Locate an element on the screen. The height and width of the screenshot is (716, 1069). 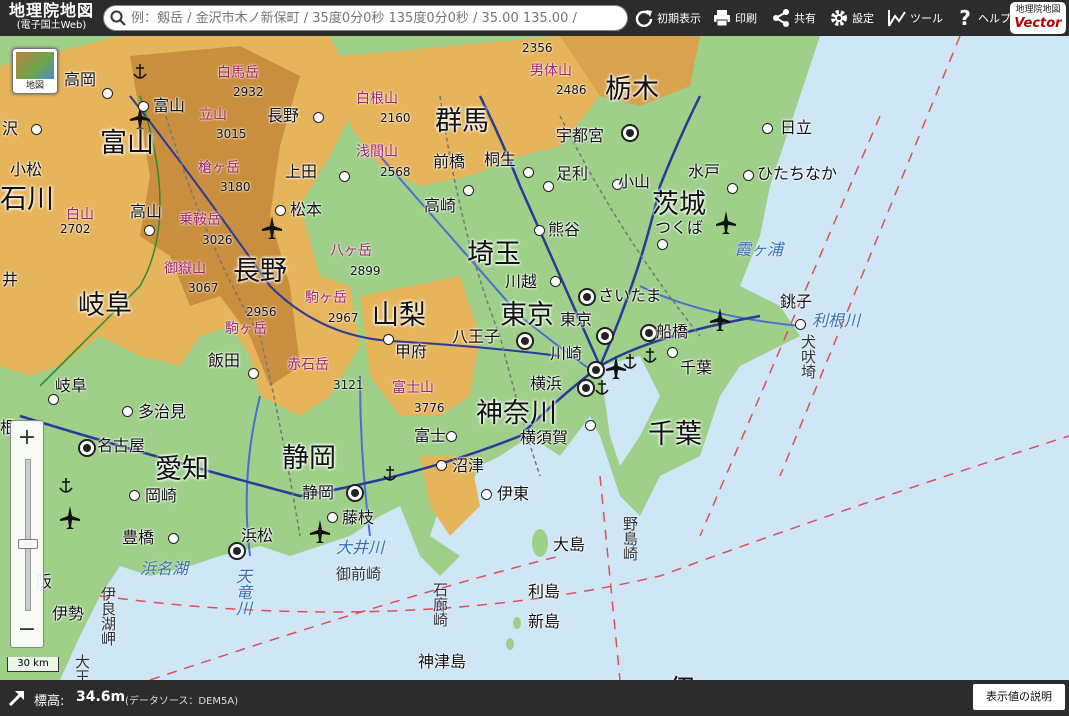
mountain-label: 立山 is located at coordinates (213, 115).